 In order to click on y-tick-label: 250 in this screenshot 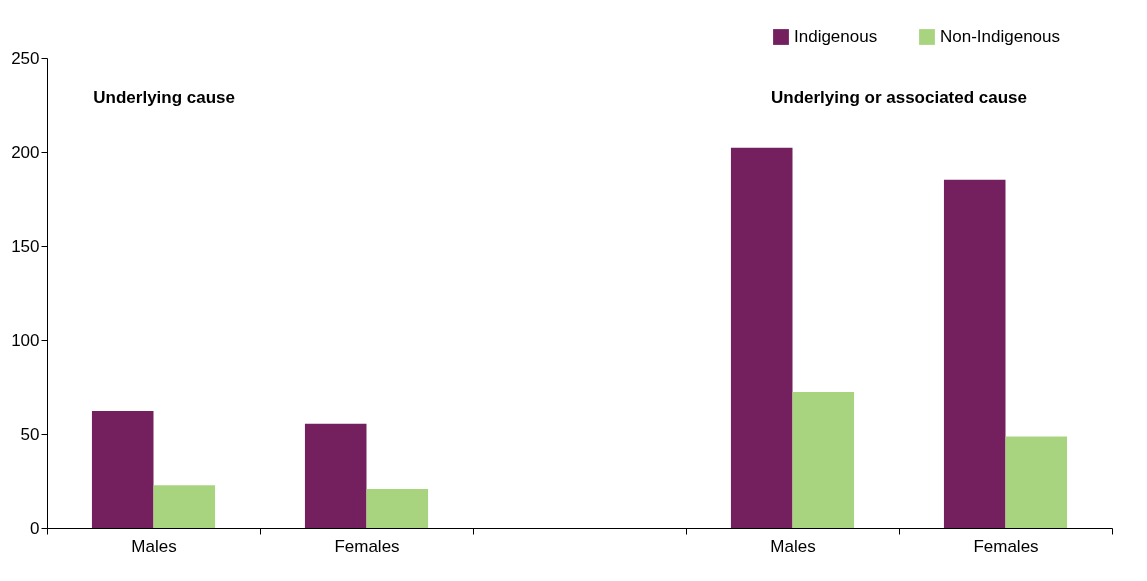, I will do `click(25, 58)`.